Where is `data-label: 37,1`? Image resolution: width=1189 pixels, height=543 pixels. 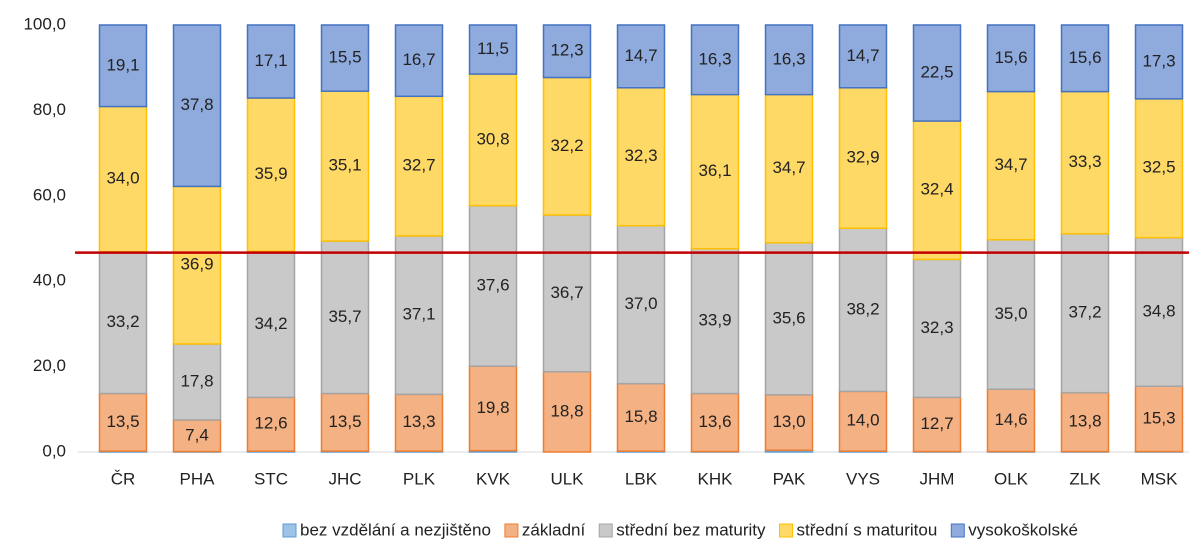
data-label: 37,1 is located at coordinates (418, 314).